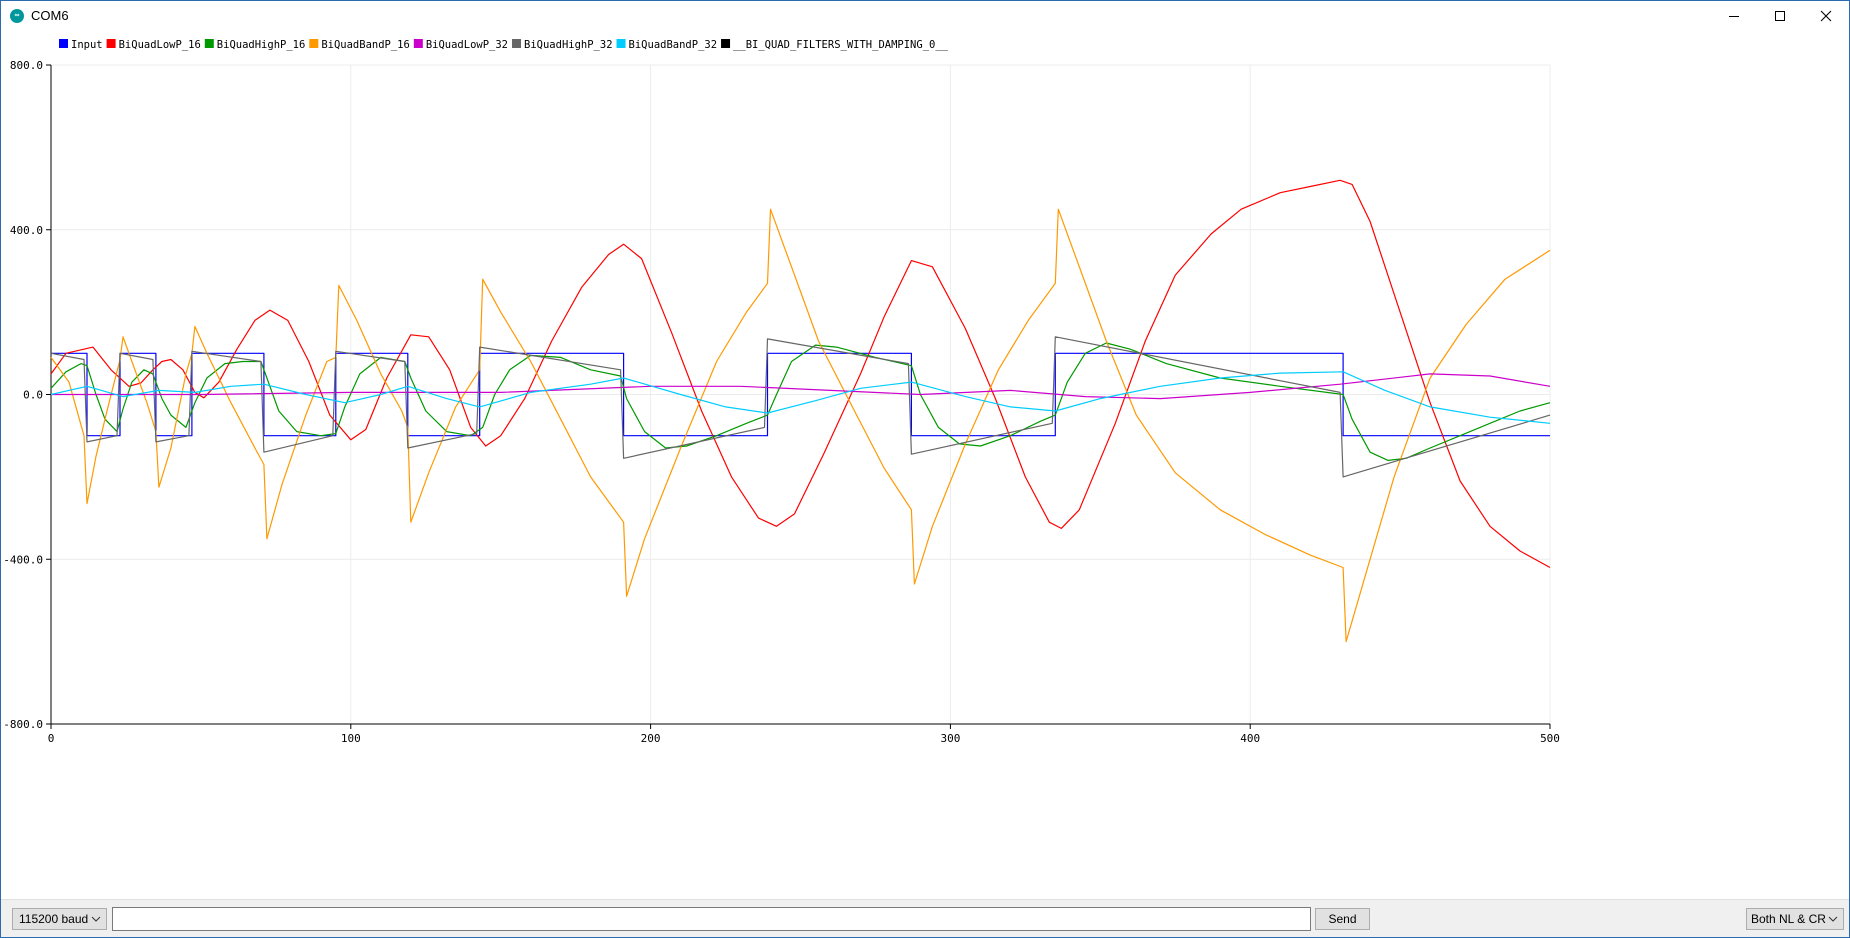 The image size is (1850, 938). Describe the element at coordinates (26, 65) in the screenshot. I see `y-tick-label: 800.0` at that location.